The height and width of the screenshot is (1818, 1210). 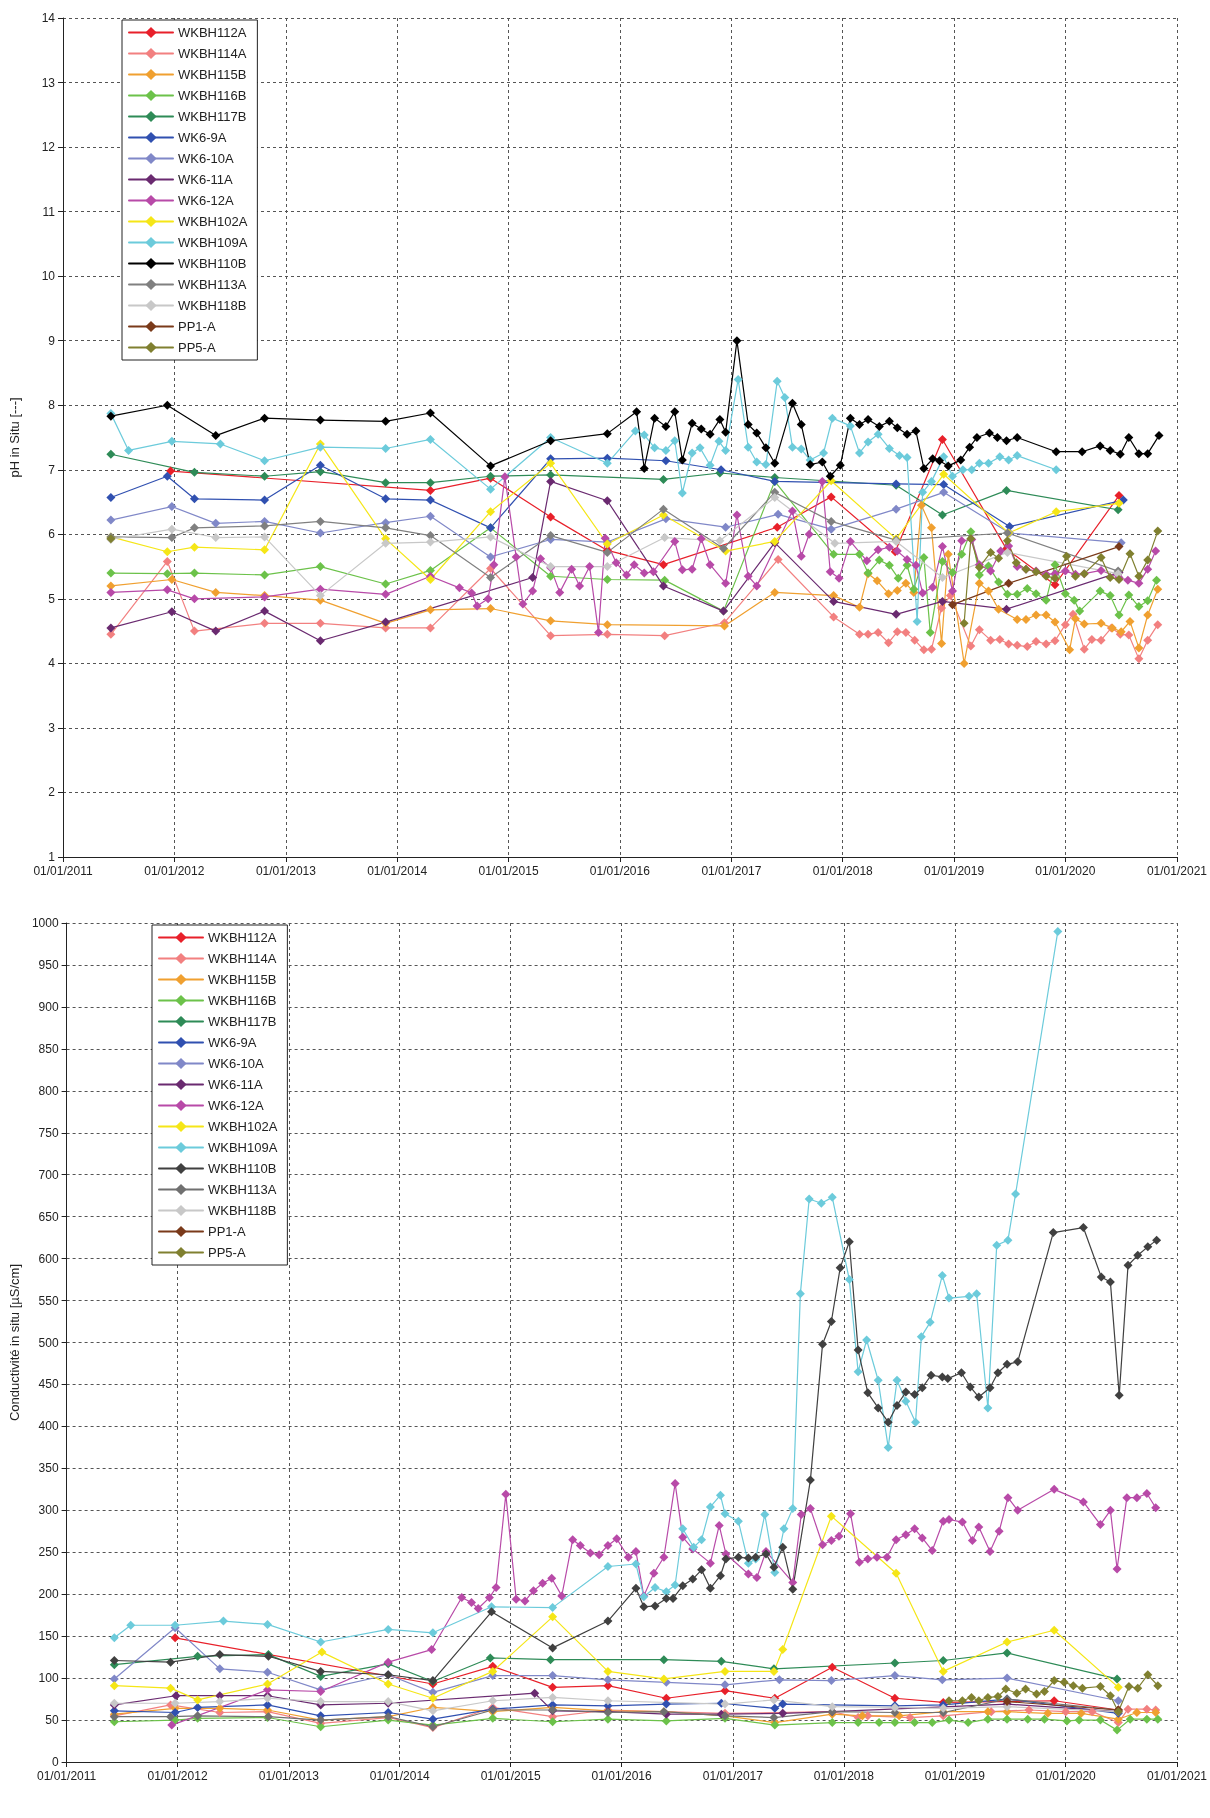 I want to click on y-tick-label: 14, so click(x=48, y=18).